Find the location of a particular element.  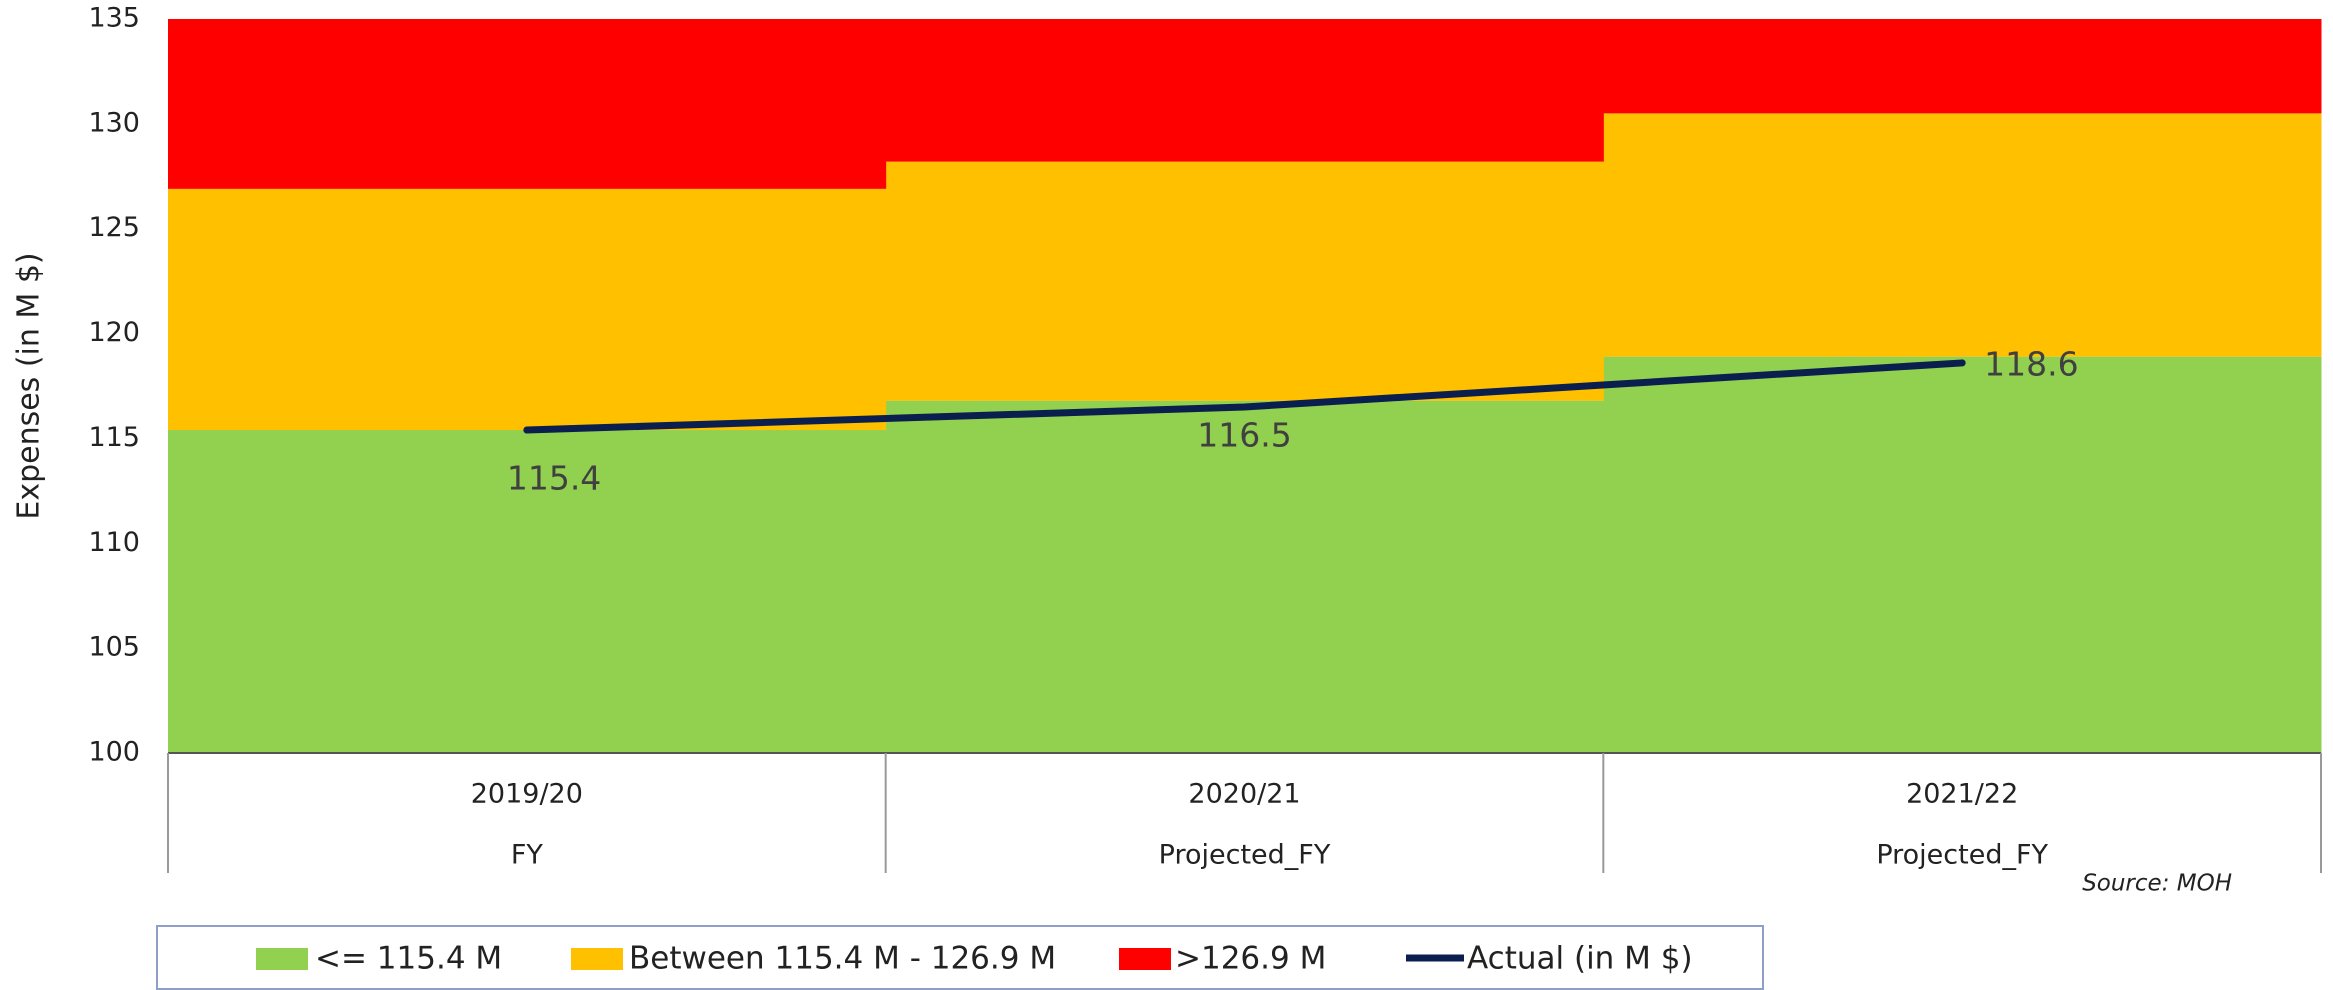

y-tick-label: 125 is located at coordinates (114, 227).